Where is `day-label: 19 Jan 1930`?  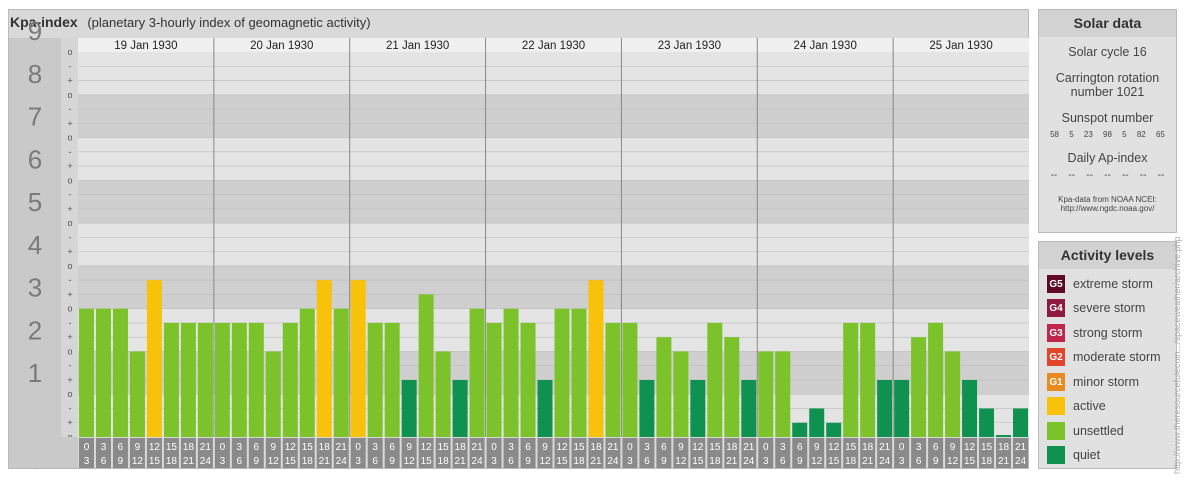
day-label: 19 Jan 1930 is located at coordinates (145, 46).